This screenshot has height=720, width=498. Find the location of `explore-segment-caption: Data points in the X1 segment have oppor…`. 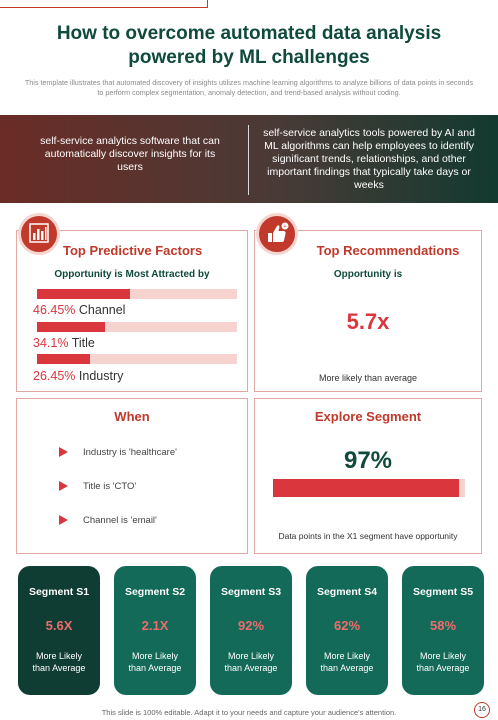

explore-segment-caption: Data points in the X1 segment have oppor… is located at coordinates (368, 536).